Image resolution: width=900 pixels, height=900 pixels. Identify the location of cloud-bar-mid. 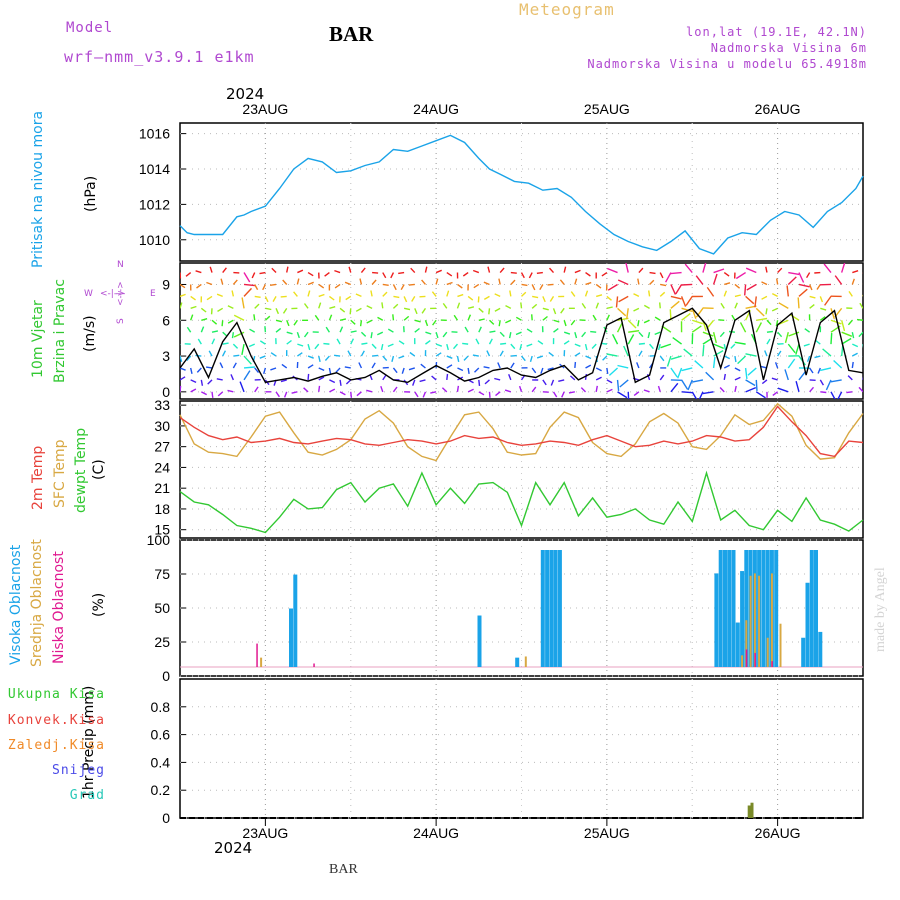
(525, 661).